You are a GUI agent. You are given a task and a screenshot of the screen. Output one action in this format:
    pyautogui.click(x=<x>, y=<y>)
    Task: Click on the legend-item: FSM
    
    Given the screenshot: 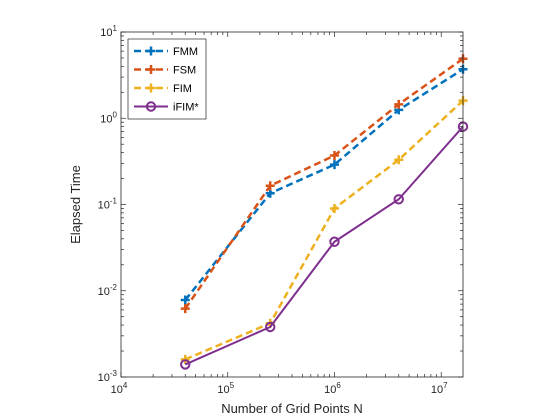 What is the action you would take?
    pyautogui.click(x=165, y=71)
    